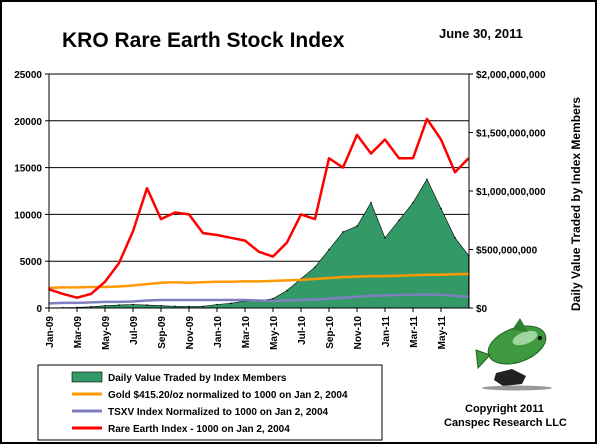  I want to click on x-tick-label: Nov-09, so click(190, 333).